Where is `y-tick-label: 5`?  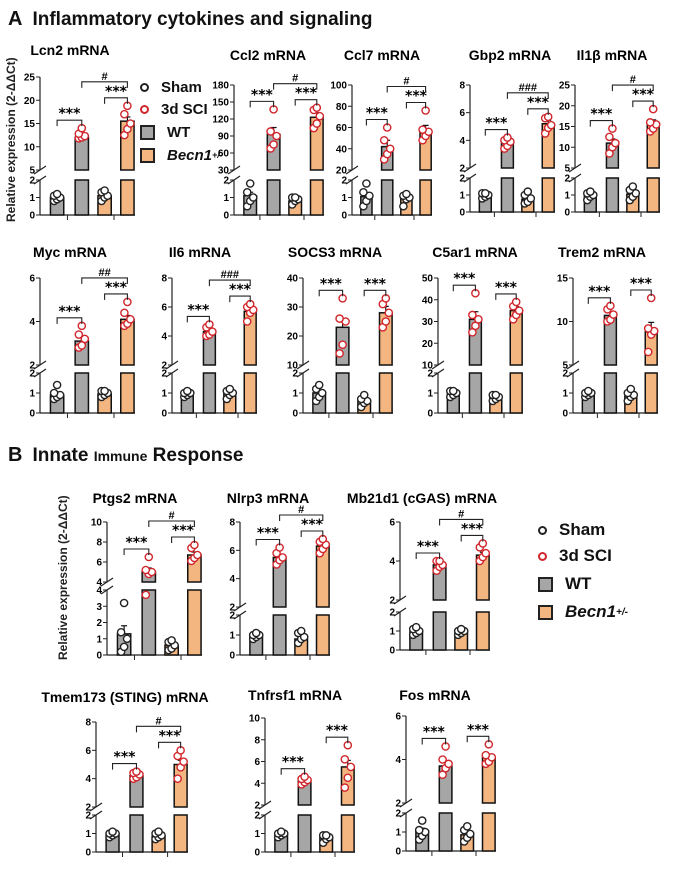
y-tick-label: 5 is located at coordinates (567, 169).